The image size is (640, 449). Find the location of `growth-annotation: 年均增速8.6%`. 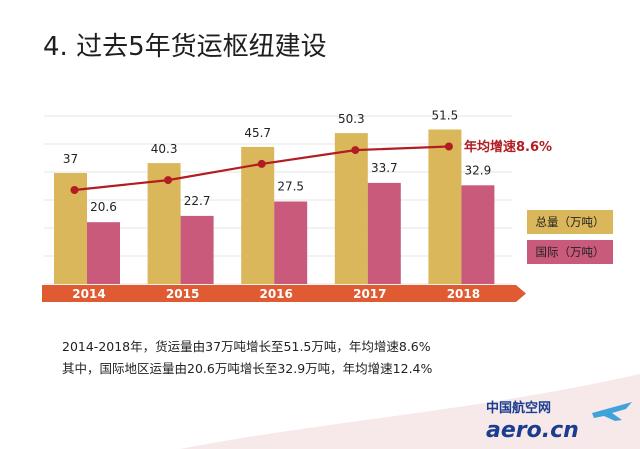

growth-annotation: 年均增速8.6% is located at coordinates (508, 147).